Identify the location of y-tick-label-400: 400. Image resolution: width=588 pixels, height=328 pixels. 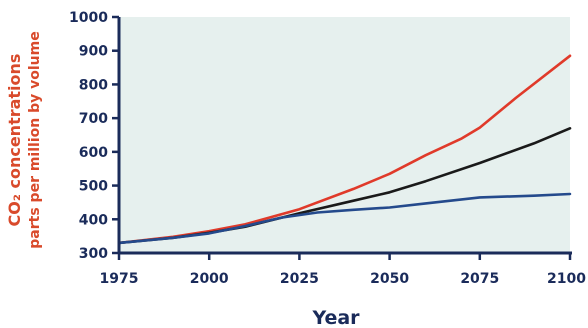
(93, 220).